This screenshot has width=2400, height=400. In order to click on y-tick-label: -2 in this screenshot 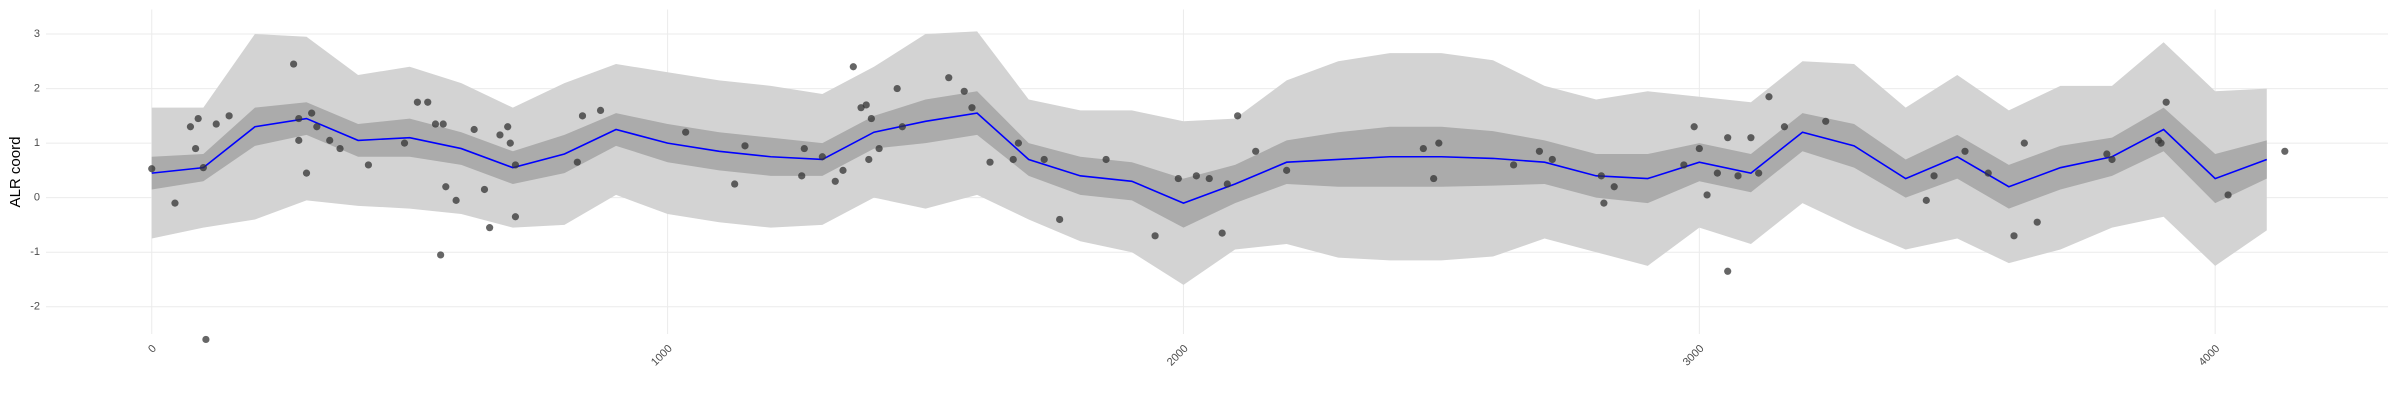, I will do `click(35, 307)`.